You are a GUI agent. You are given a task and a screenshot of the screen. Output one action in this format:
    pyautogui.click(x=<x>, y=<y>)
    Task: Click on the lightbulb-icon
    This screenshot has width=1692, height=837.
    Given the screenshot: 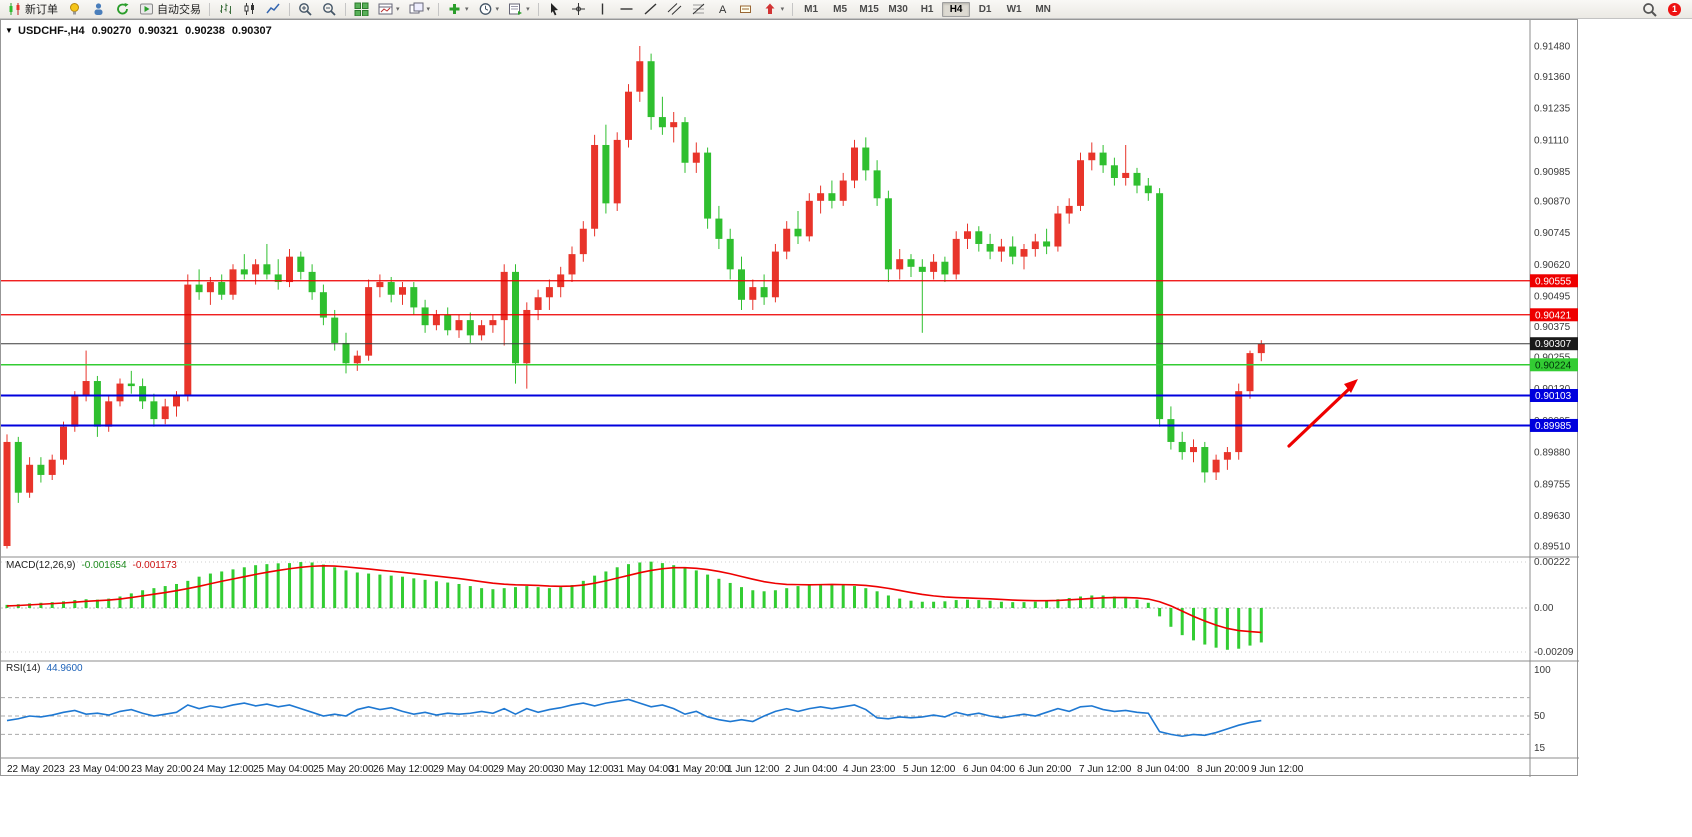 What is the action you would take?
    pyautogui.click(x=74, y=9)
    